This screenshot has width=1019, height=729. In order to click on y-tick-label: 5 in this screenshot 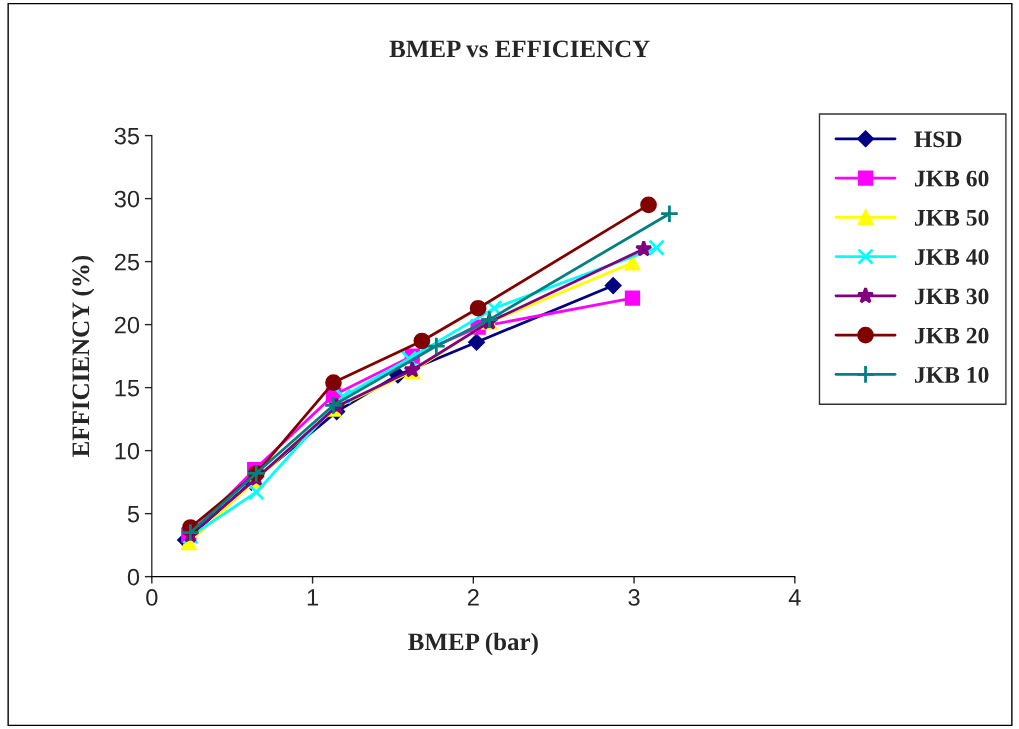, I will do `click(133, 514)`.